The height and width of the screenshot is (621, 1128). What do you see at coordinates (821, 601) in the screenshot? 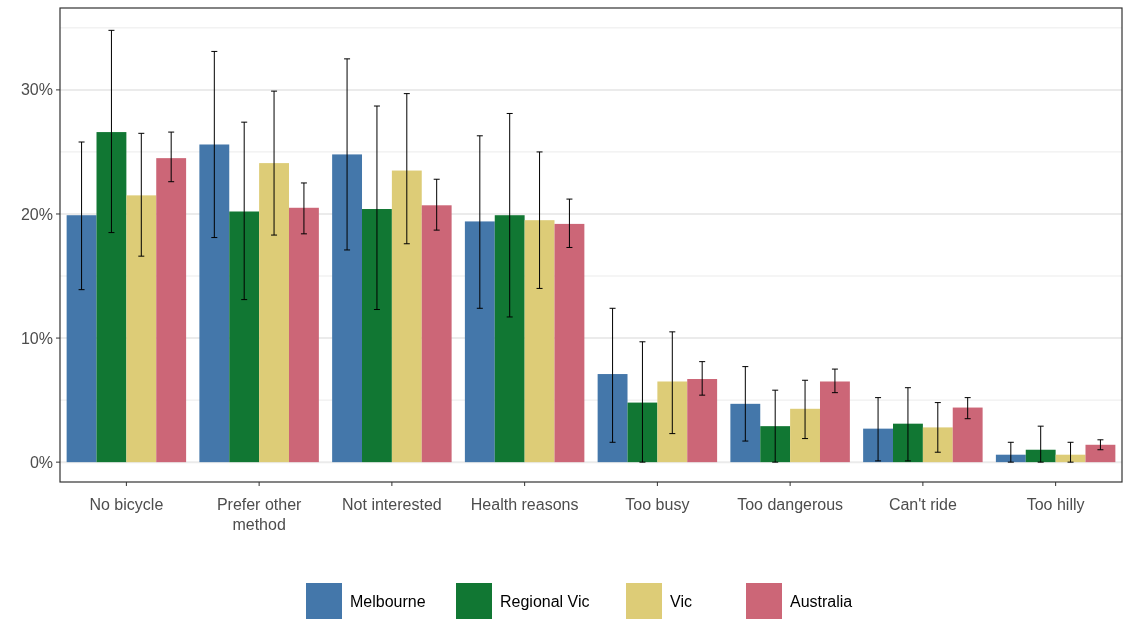
I see `legend-label: Australia` at bounding box center [821, 601].